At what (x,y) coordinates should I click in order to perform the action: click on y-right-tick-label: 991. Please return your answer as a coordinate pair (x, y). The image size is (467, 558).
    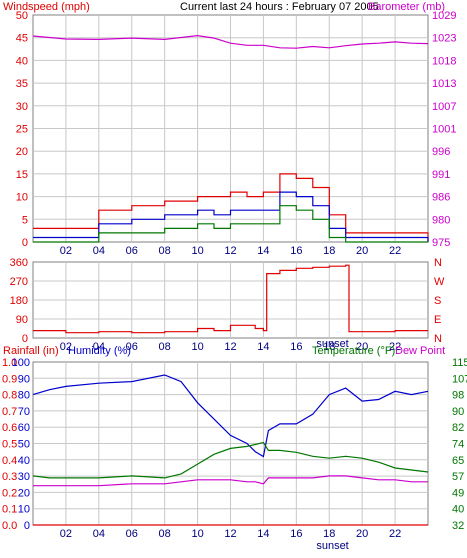
    Looking at the image, I should click on (441, 175).